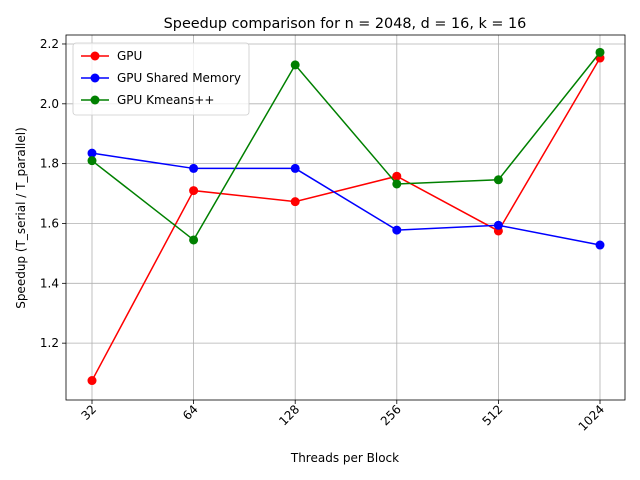  Describe the element at coordinates (391, 415) in the screenshot. I see `x-tick-label: 256` at that location.